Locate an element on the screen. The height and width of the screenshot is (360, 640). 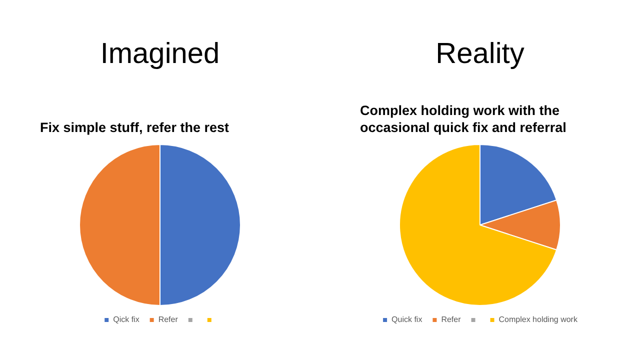
legend-label: Complex holding work is located at coordinates (538, 319).